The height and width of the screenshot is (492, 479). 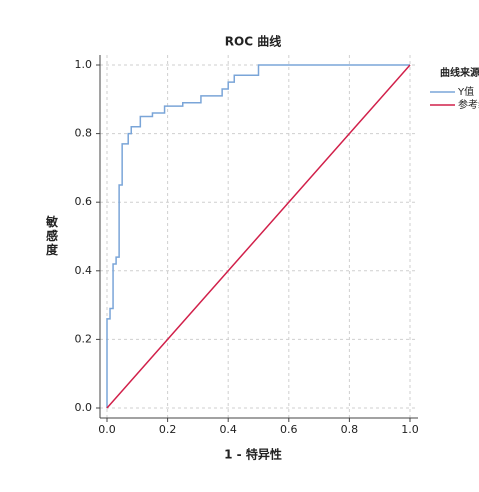 What do you see at coordinates (168, 429) in the screenshot?
I see `x-tick-label: 0.2` at bounding box center [168, 429].